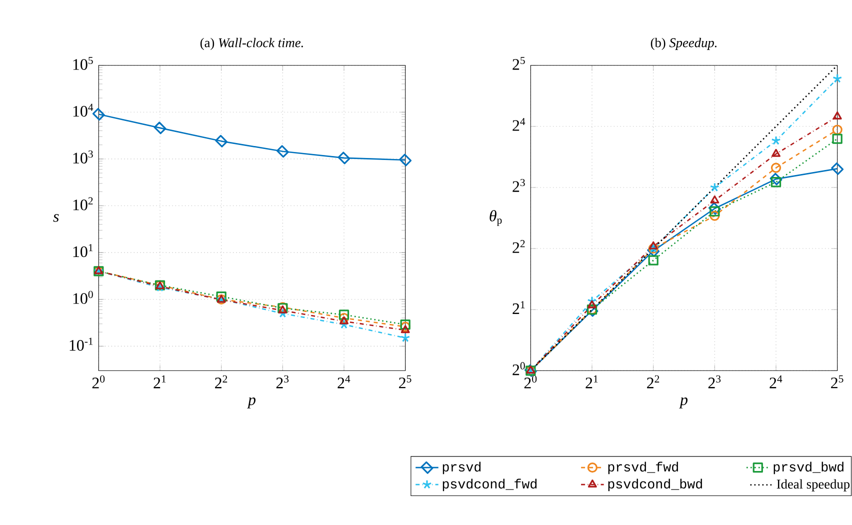 Image resolution: width=852 pixels, height=525 pixels. Describe the element at coordinates (251, 44) in the screenshot. I see `chart-title: (a) Wall-clock time.` at that location.